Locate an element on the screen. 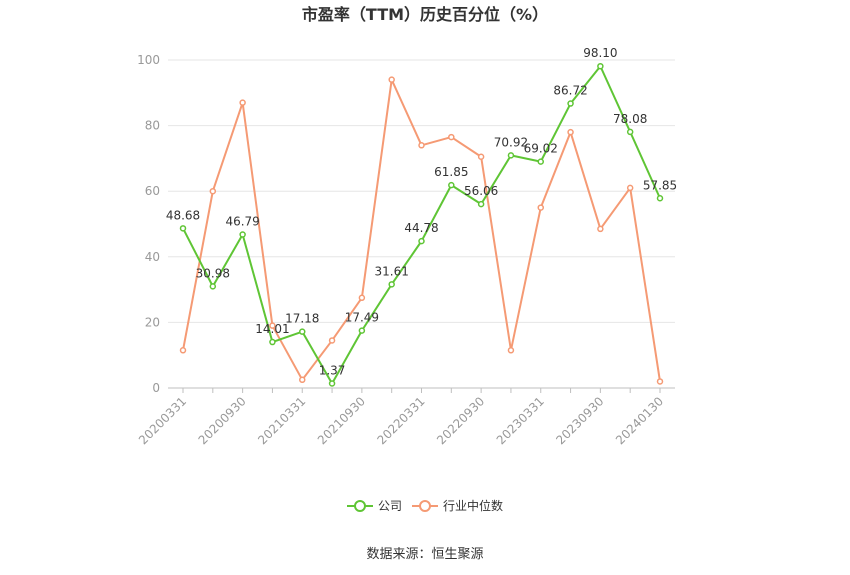 This screenshot has height=575, width=850. x-tick-label: 20240130 is located at coordinates (639, 420).